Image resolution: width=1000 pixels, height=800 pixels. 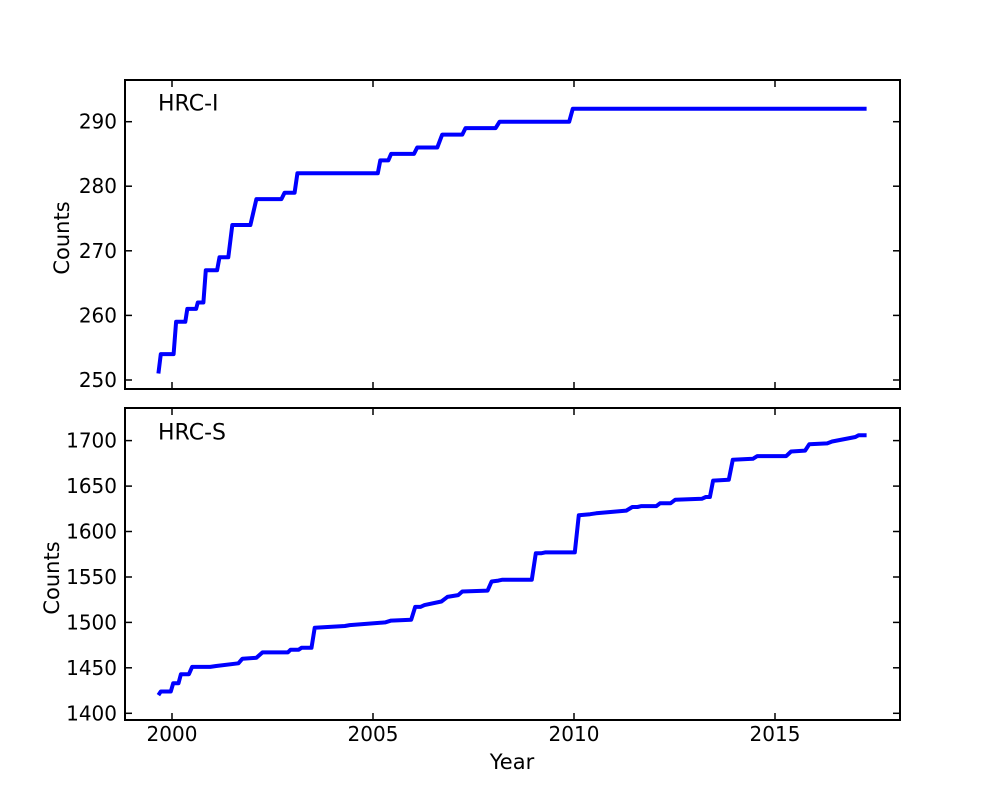 What do you see at coordinates (91, 577) in the screenshot?
I see `y-tick-label: 1550` at bounding box center [91, 577].